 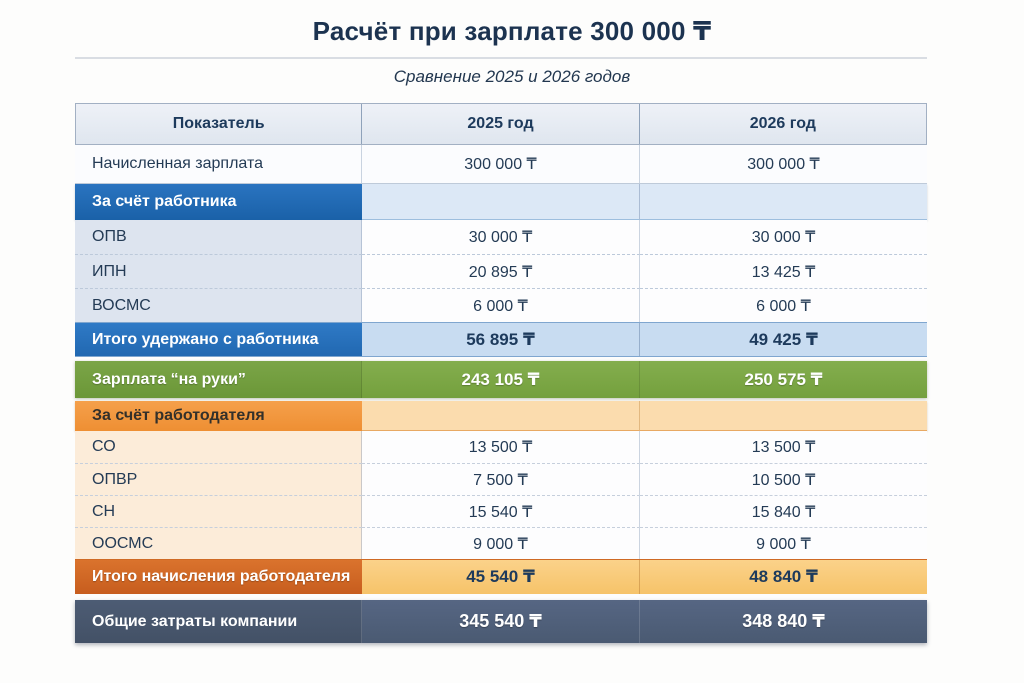 I want to click on table-row: За счёт работодателя, so click(x=501, y=416).